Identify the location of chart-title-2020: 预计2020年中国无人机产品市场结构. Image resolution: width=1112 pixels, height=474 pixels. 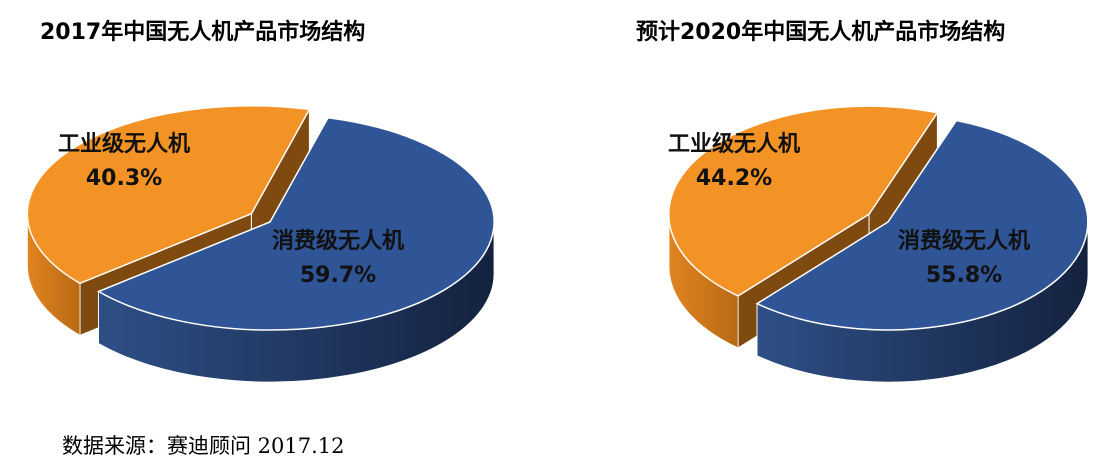
(821, 32).